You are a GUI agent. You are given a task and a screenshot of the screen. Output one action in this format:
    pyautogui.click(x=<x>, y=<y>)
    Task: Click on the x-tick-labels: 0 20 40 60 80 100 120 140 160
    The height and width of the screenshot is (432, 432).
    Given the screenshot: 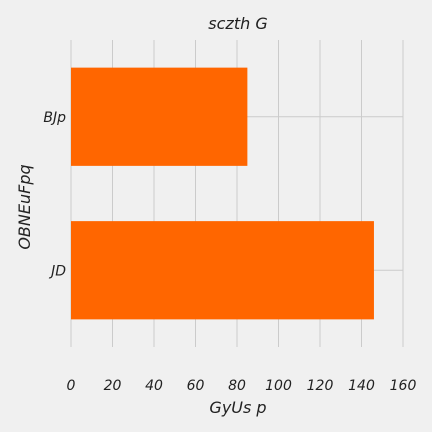 What is the action you would take?
    pyautogui.click(x=242, y=386)
    